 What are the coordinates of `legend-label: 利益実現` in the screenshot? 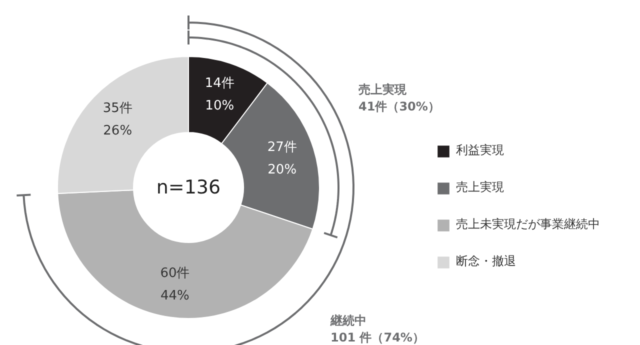 It's located at (480, 150).